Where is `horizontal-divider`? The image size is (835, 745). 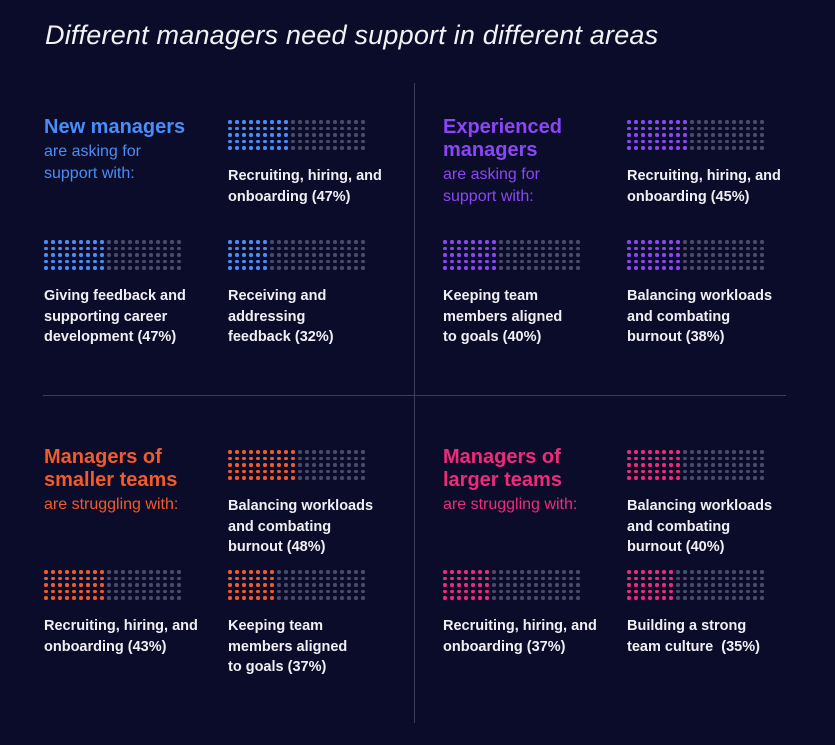
horizontal-divider is located at coordinates (414, 395).